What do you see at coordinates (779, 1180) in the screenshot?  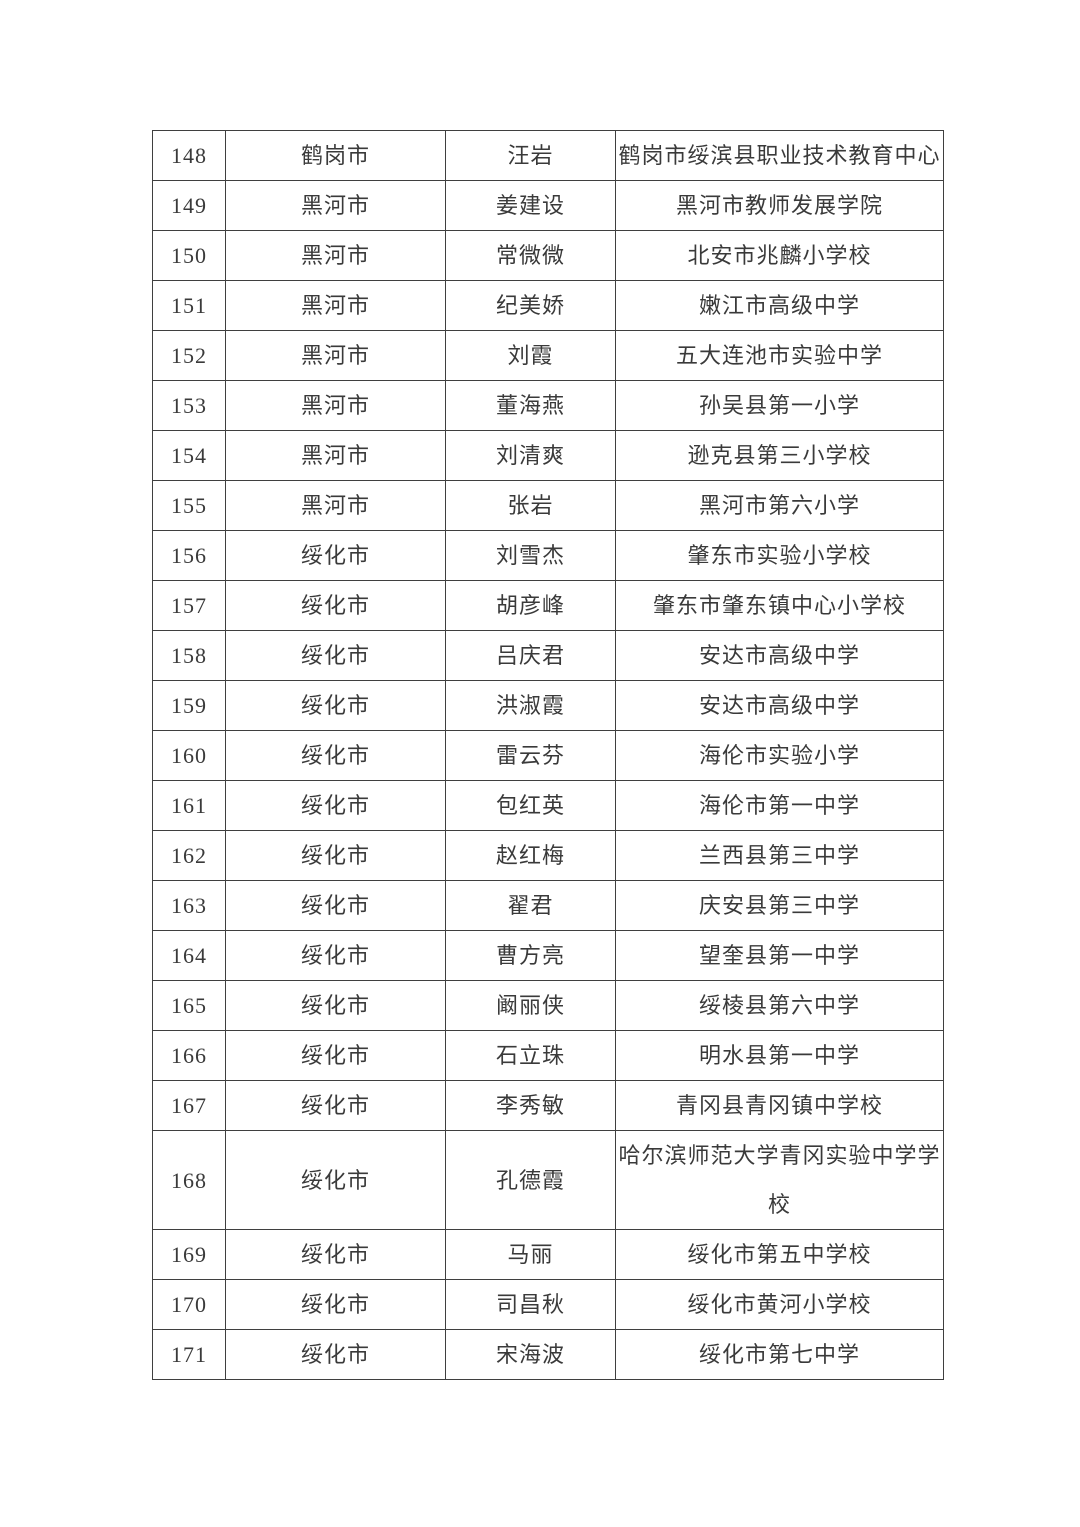 I see `school-cell: 哈尔滨师范大学青冈实验中学学校` at bounding box center [779, 1180].